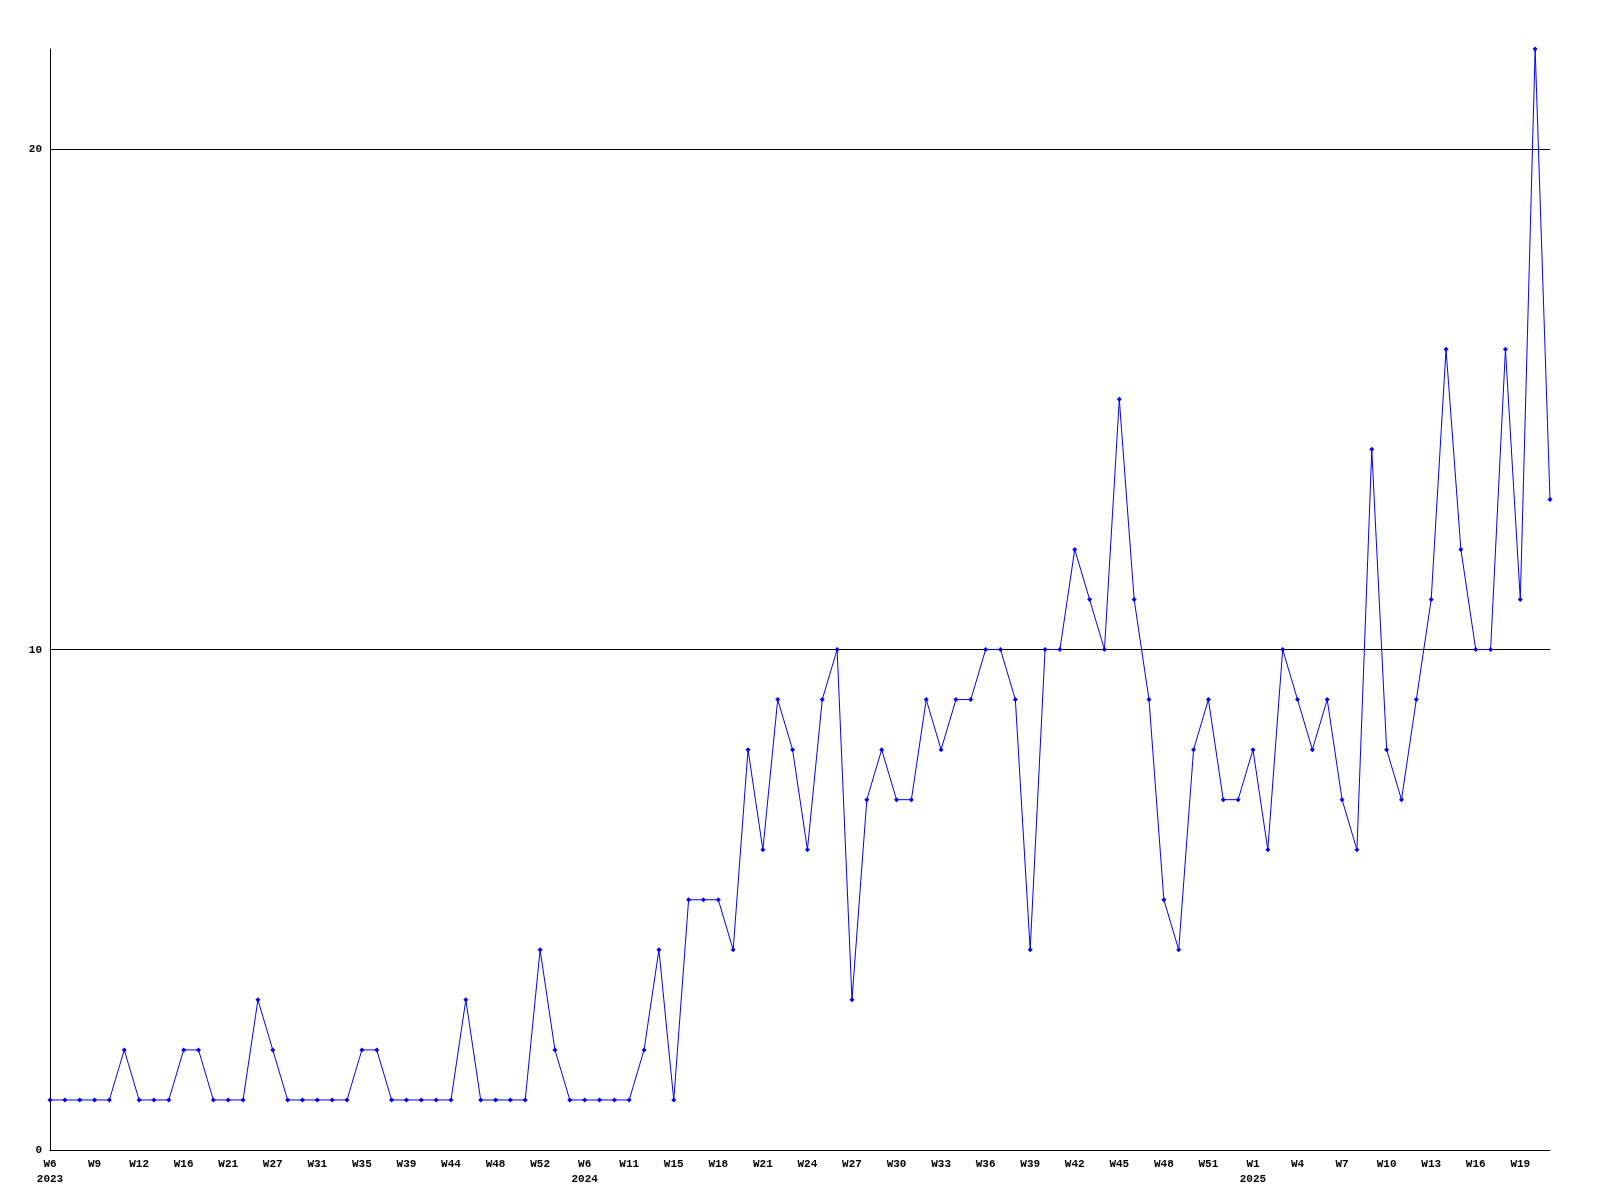 The image size is (1600, 1200). What do you see at coordinates (540, 1163) in the screenshot?
I see `x-tick-label: W52` at bounding box center [540, 1163].